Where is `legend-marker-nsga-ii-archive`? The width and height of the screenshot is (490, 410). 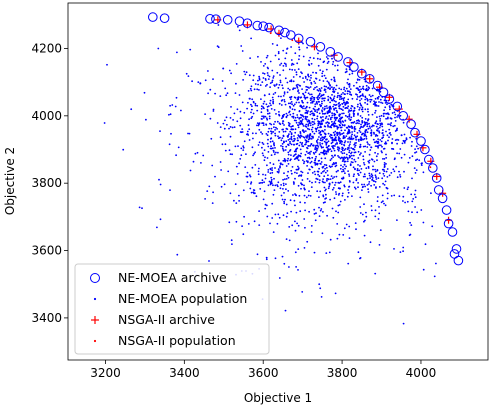 legend-marker-nsga-ii-archive is located at coordinates (95, 320).